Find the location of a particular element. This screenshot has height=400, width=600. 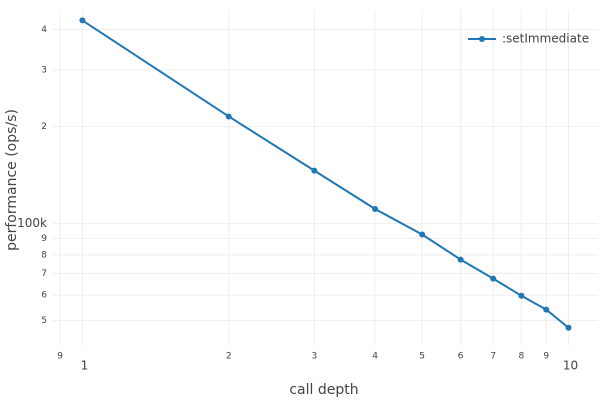

x-tick-label: 6 is located at coordinates (461, 357).